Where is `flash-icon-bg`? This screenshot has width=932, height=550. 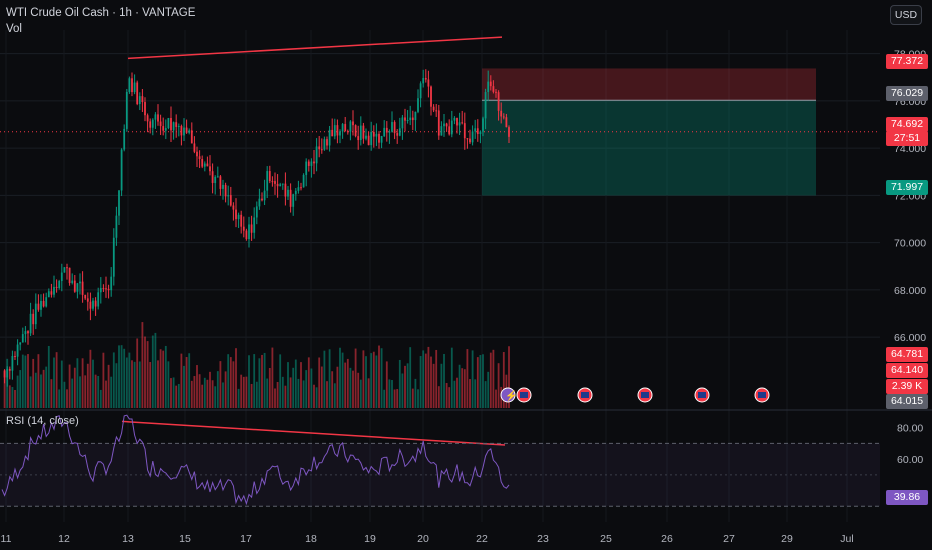
flash-icon-bg is located at coordinates (508, 395).